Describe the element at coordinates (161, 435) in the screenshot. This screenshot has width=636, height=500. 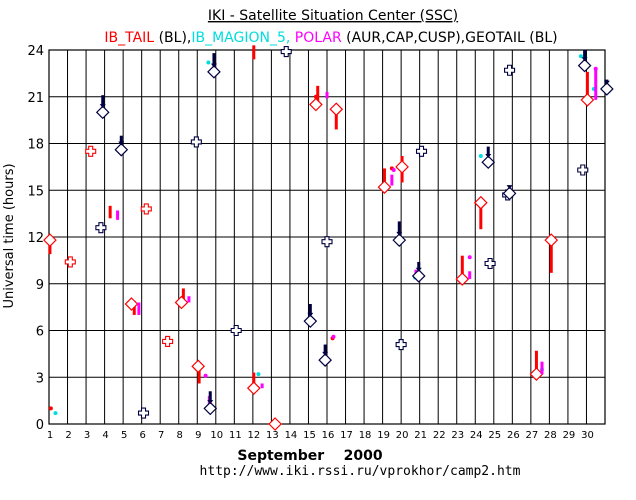
I see `x-tick-label: 7` at that location.